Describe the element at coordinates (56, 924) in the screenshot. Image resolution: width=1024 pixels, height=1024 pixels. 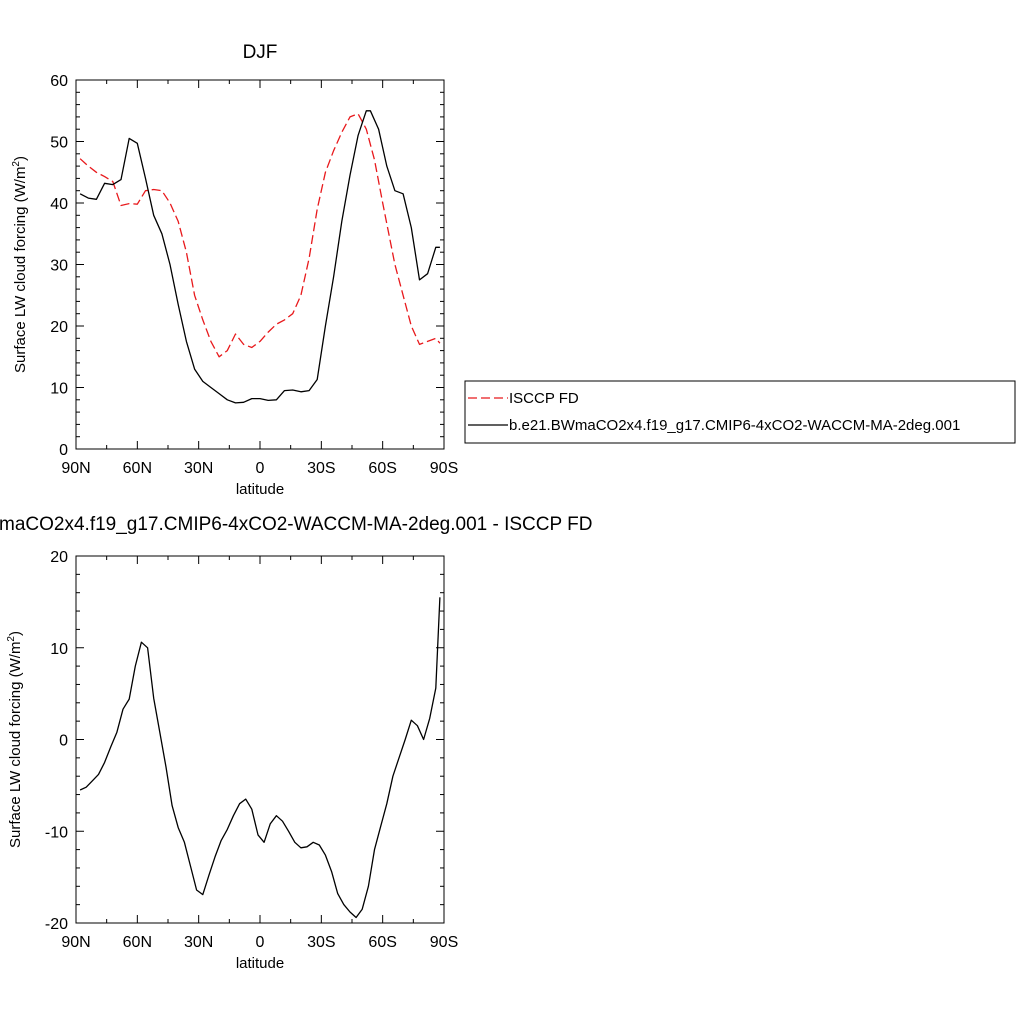
I see `y-tick-label: -20` at that location.